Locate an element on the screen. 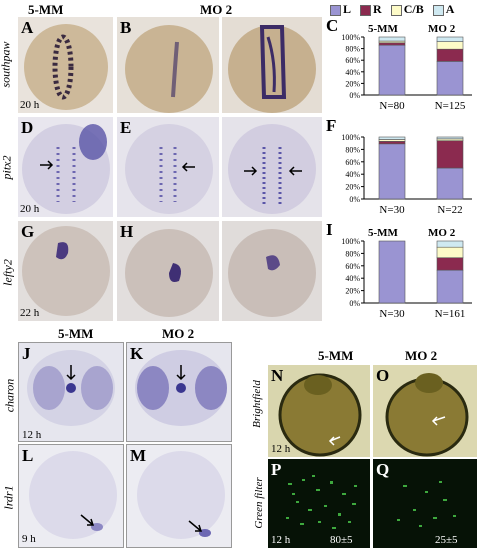 This screenshot has height=550, width=479. time-N: 12 h is located at coordinates (281, 449).